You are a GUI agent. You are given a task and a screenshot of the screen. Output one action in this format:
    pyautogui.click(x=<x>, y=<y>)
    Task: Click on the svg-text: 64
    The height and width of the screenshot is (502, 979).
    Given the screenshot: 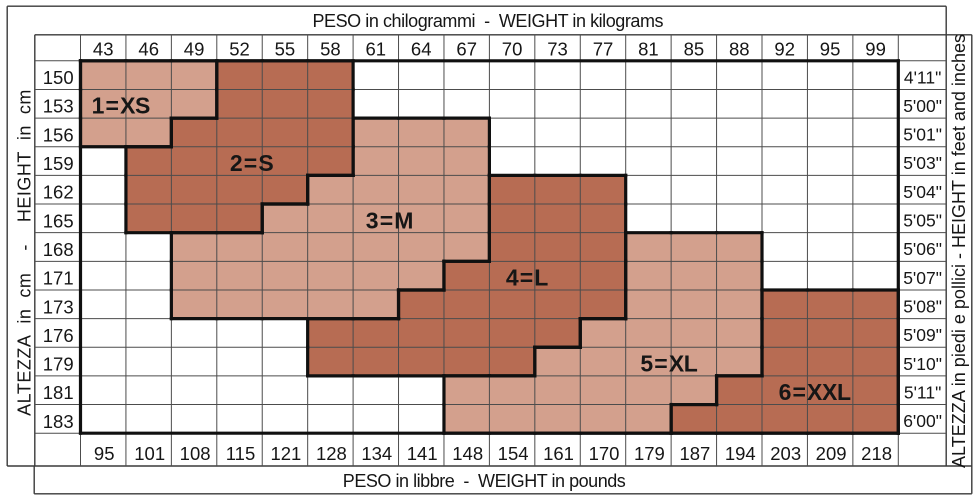 What is the action you would take?
    pyautogui.click(x=421, y=49)
    